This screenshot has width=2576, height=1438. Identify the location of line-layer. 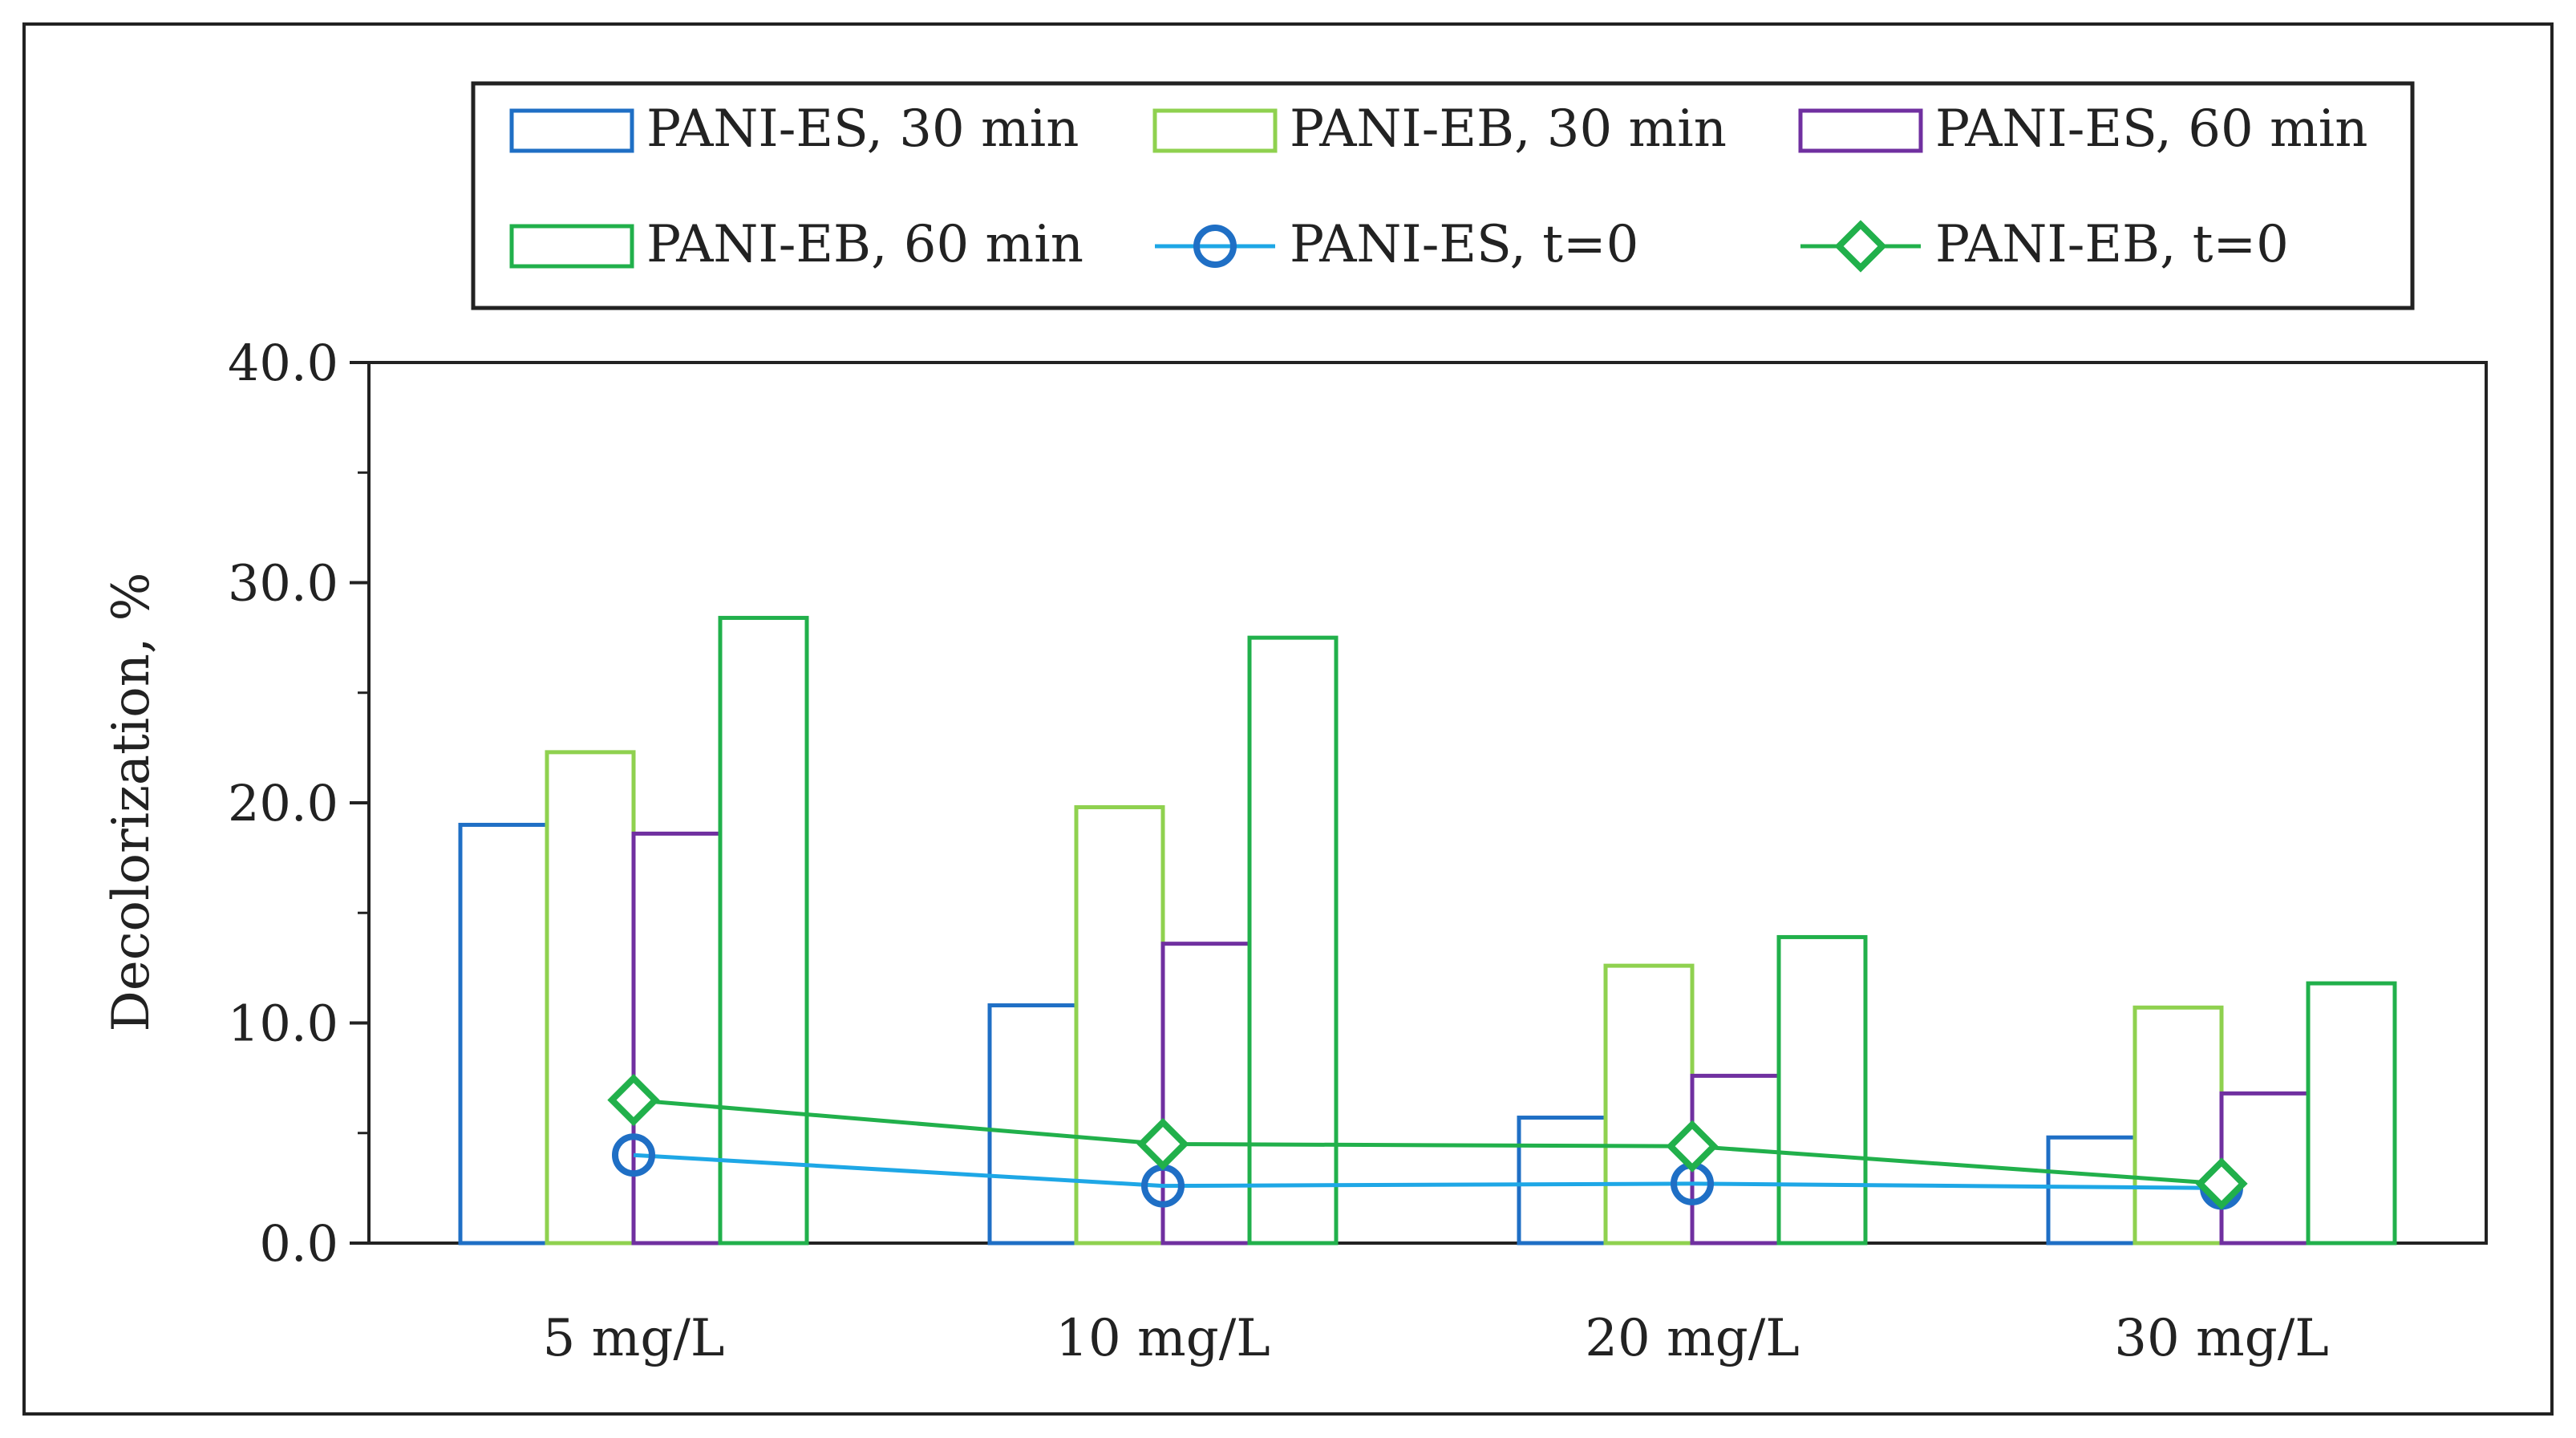
(1427, 1142).